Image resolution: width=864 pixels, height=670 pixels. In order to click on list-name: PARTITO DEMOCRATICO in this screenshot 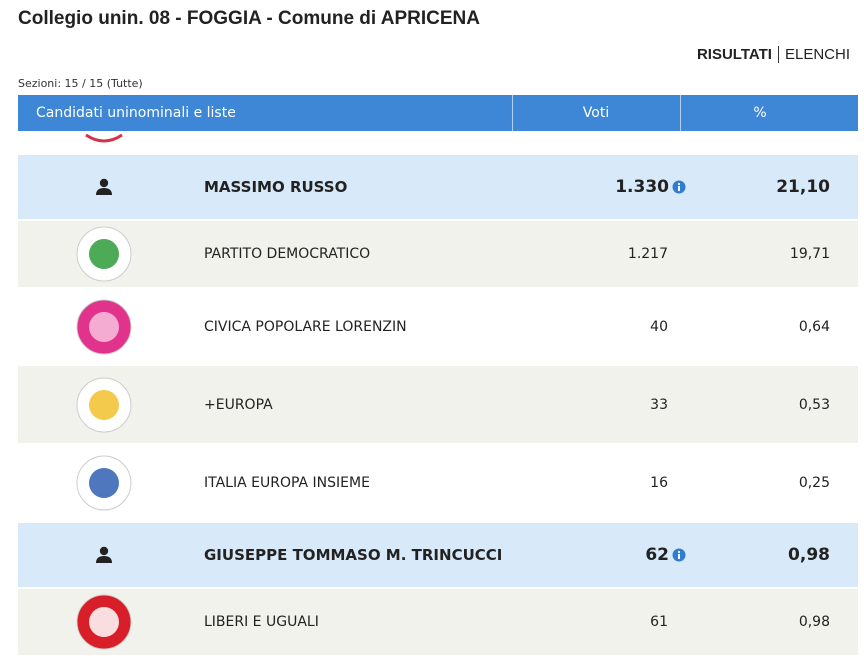, I will do `click(287, 254)`.